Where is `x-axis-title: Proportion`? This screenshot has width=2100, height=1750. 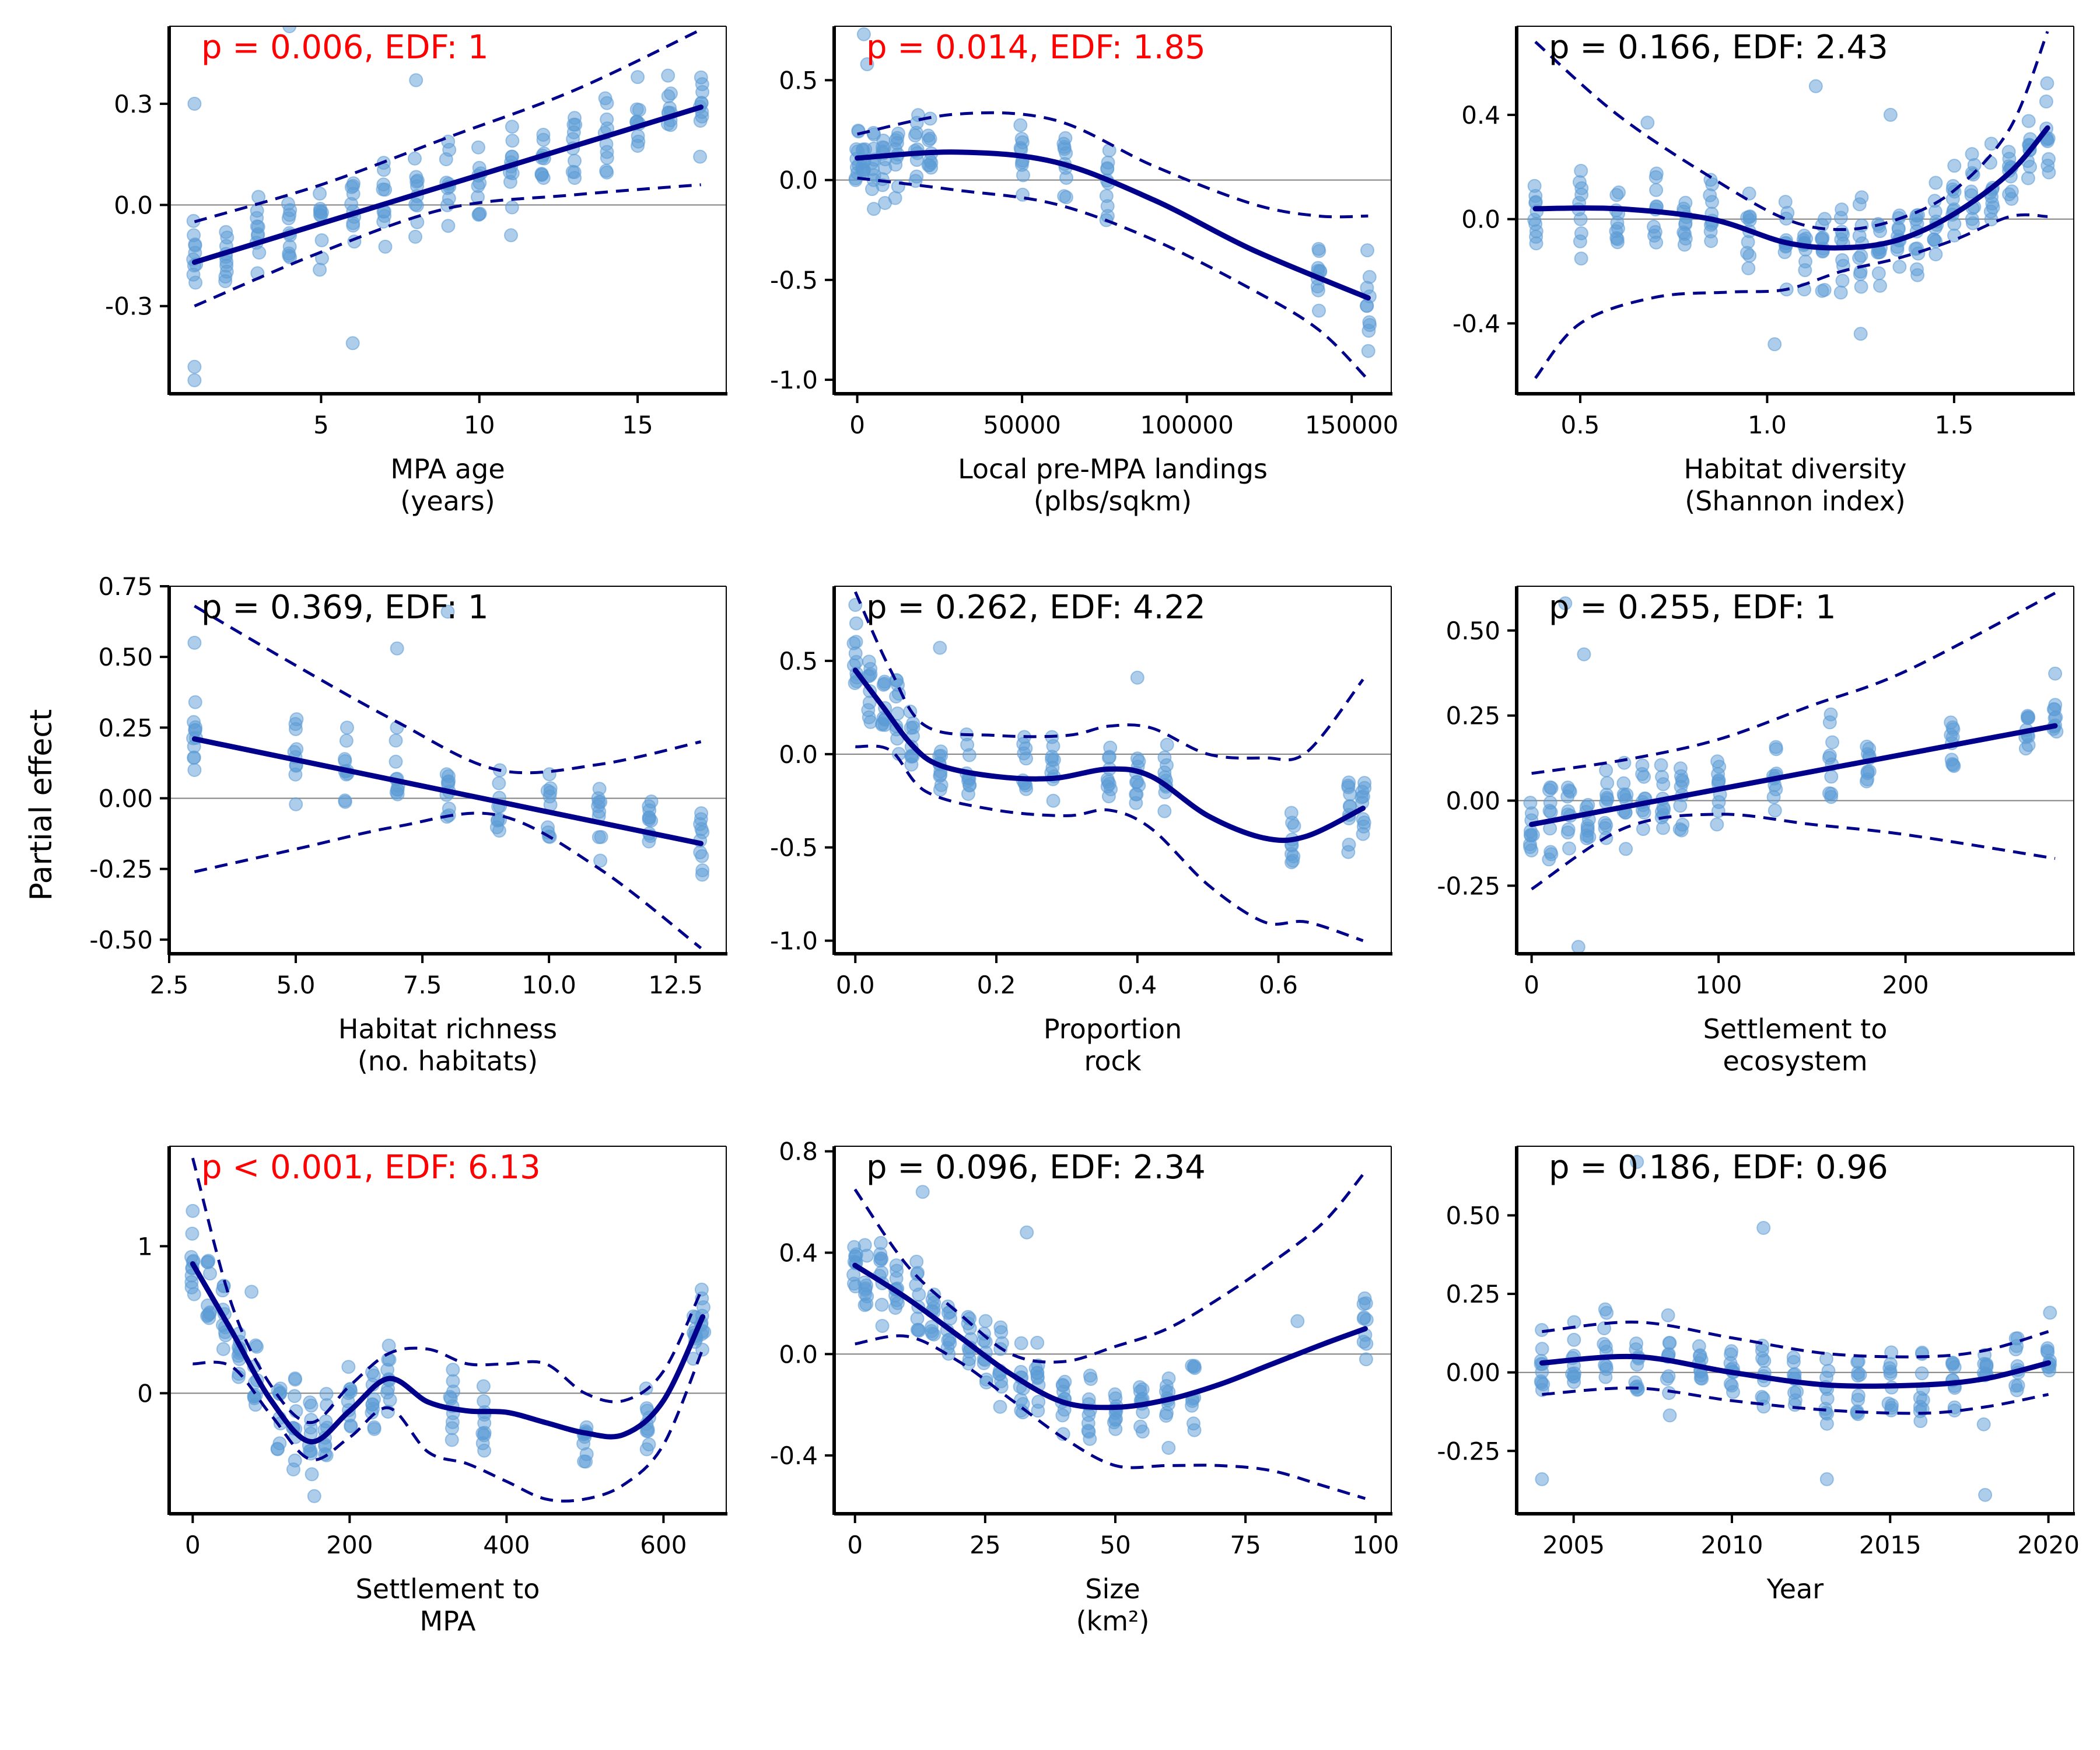 x-axis-title: Proportion is located at coordinates (1113, 1029).